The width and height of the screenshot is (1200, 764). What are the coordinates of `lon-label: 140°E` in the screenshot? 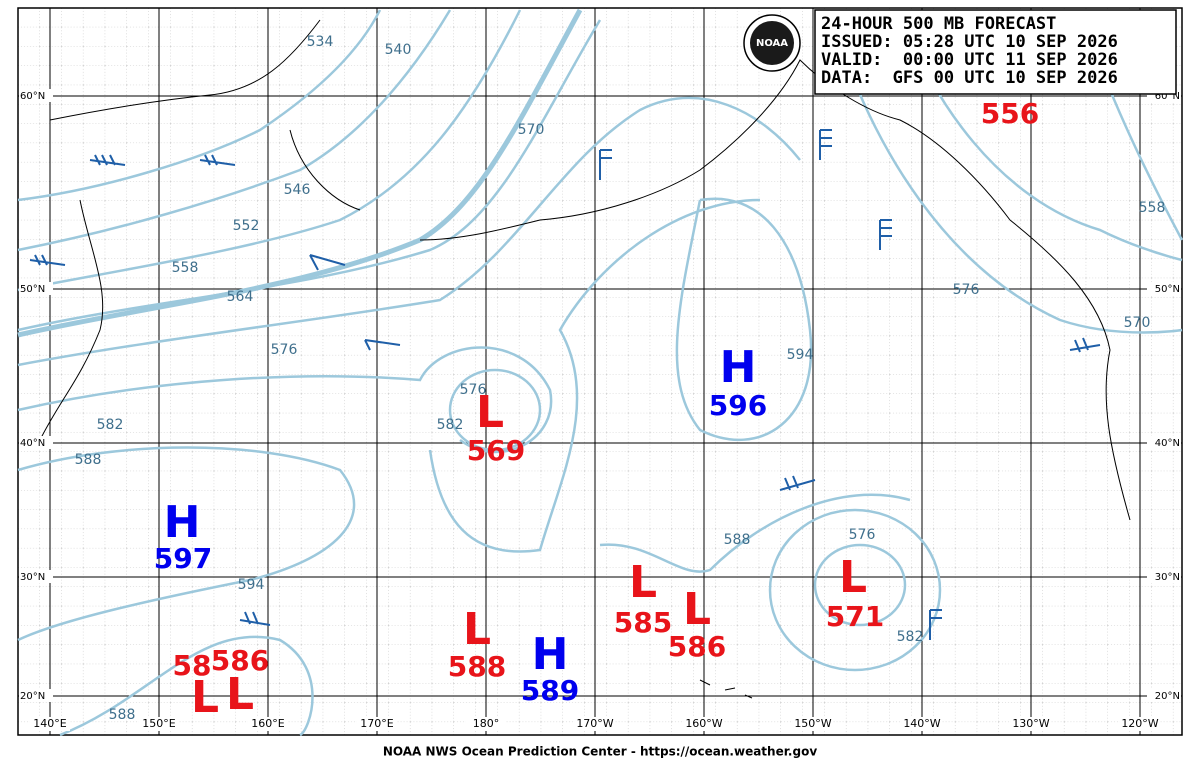 It's located at (49, 723).